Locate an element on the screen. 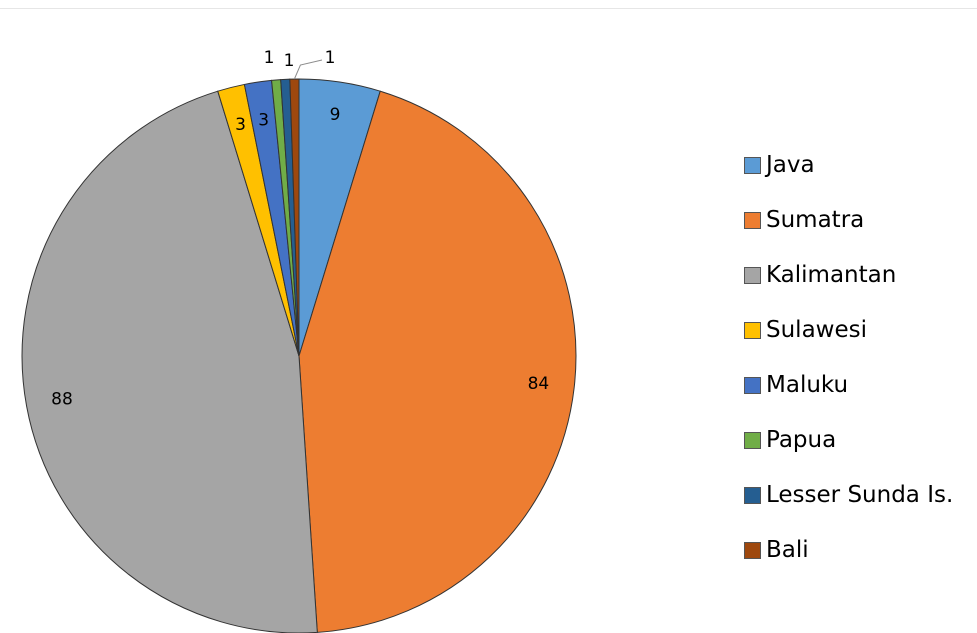  legend-item-java: Java is located at coordinates (848, 177).